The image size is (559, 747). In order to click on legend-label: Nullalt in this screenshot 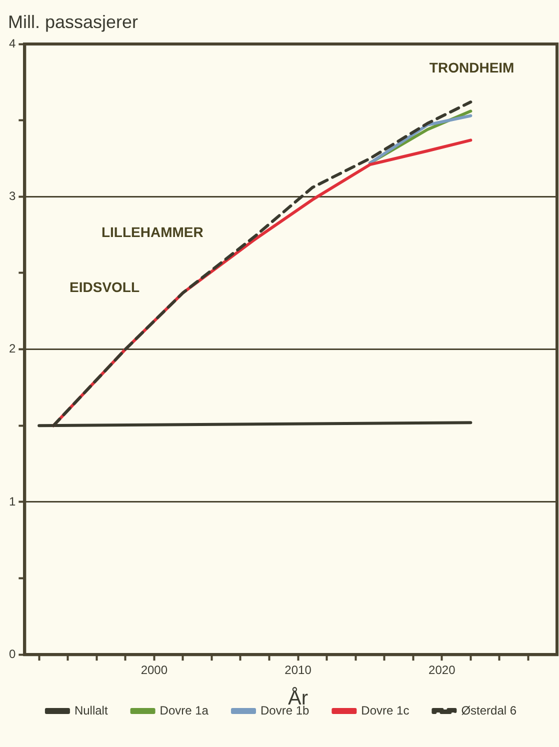, I will do `click(91, 710)`.